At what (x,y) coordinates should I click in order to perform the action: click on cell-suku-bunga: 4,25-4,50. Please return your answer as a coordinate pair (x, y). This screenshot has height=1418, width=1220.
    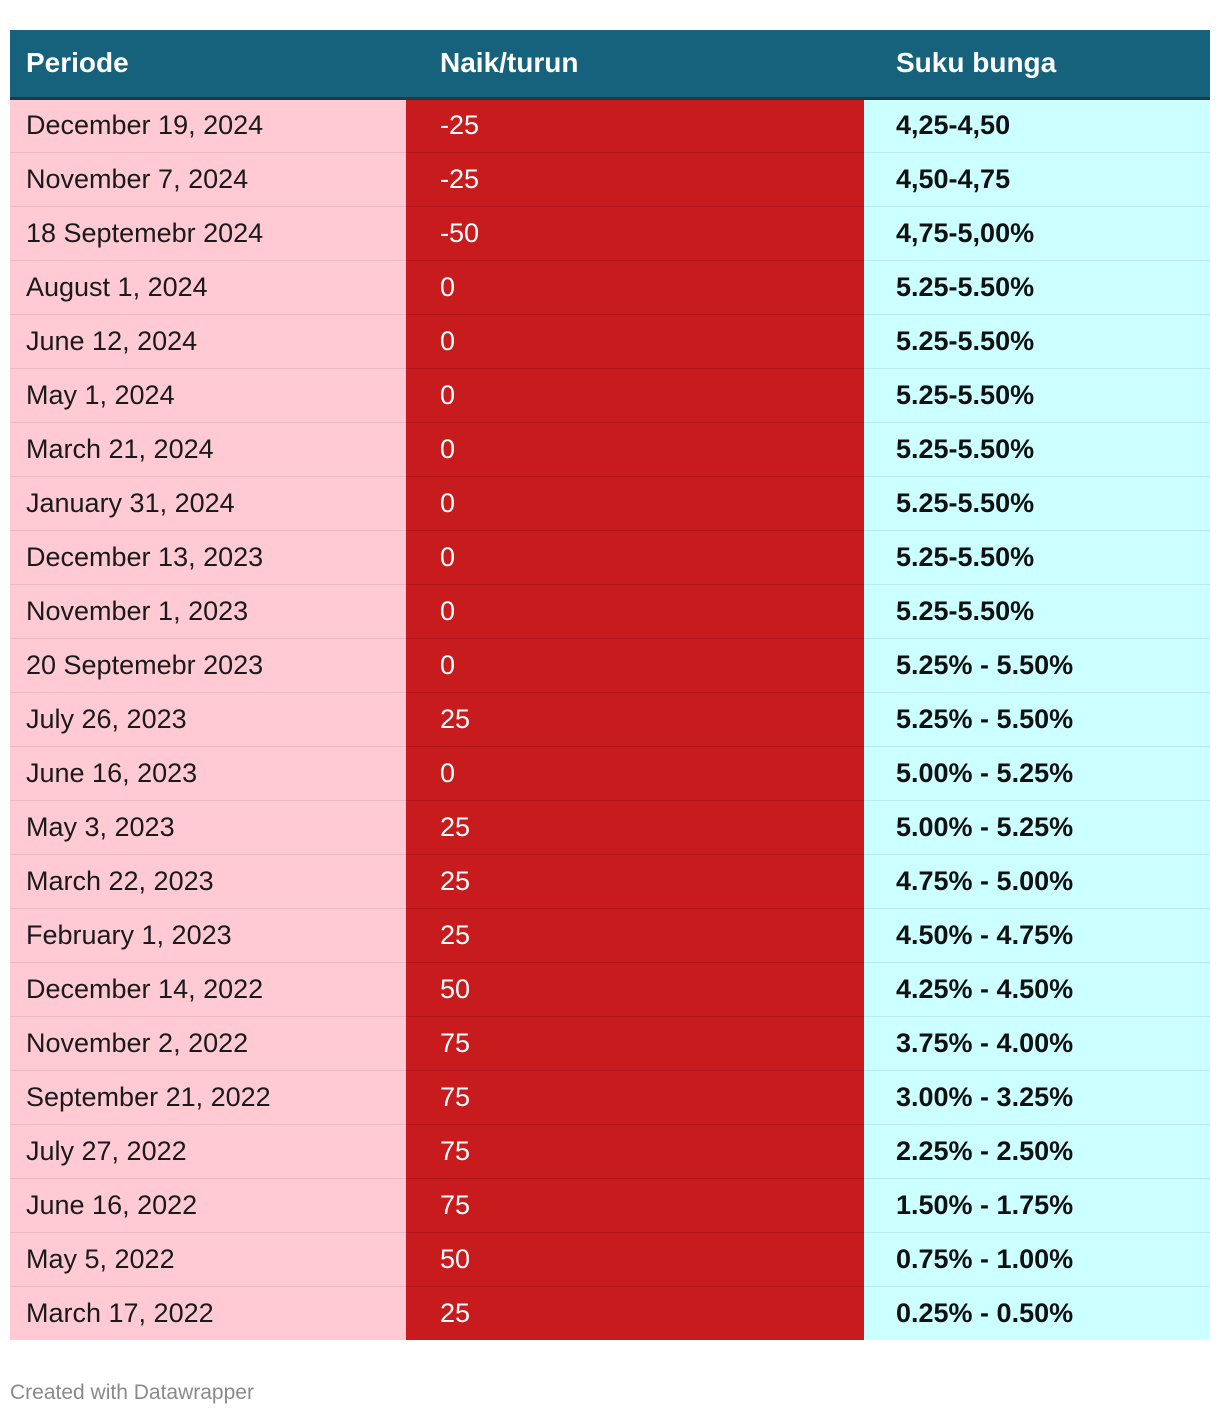
    Looking at the image, I should click on (1037, 125).